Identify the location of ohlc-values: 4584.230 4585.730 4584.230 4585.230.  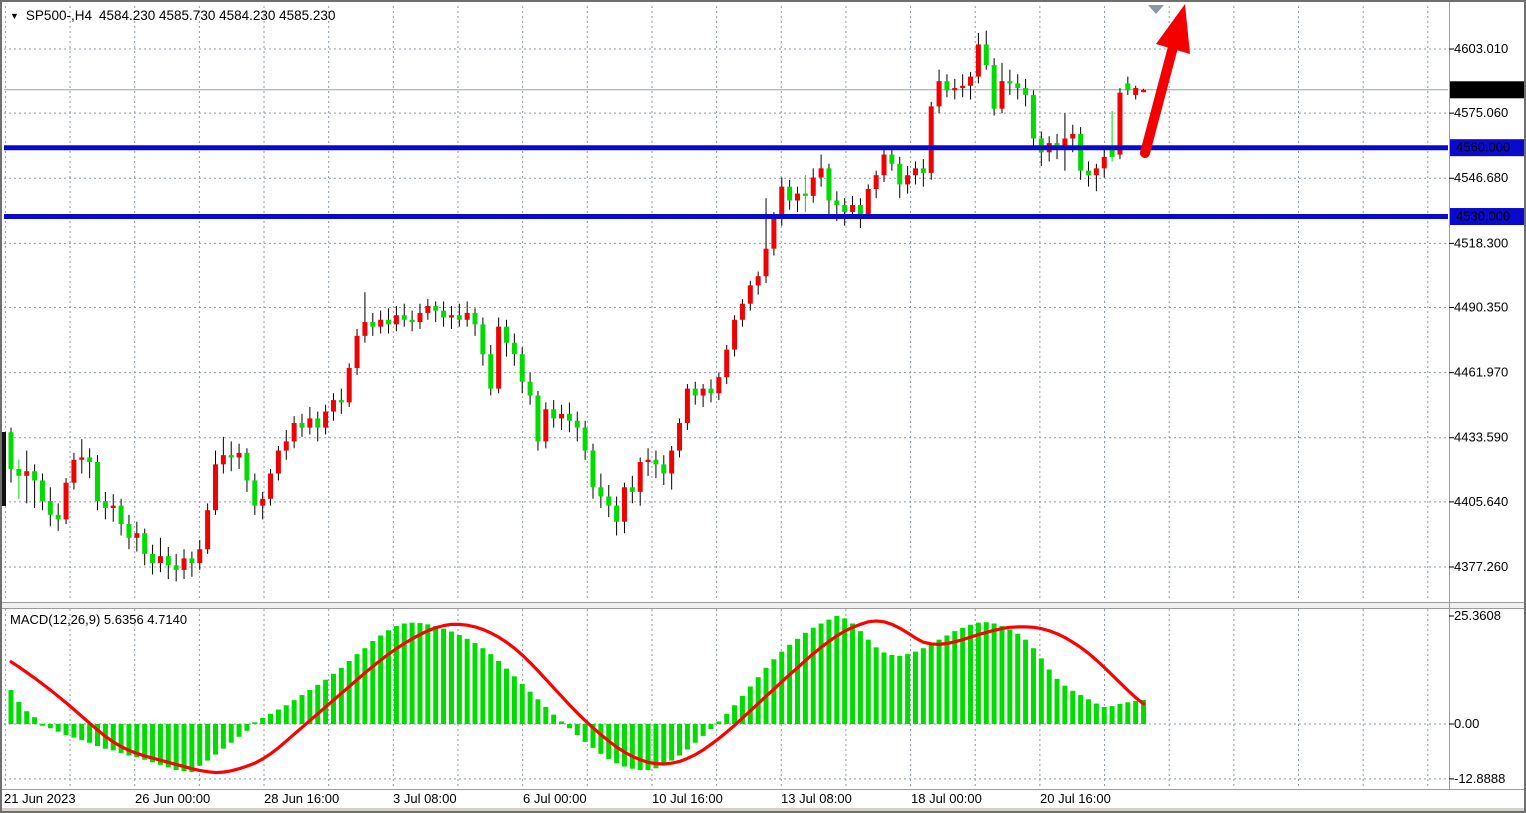
(217, 15).